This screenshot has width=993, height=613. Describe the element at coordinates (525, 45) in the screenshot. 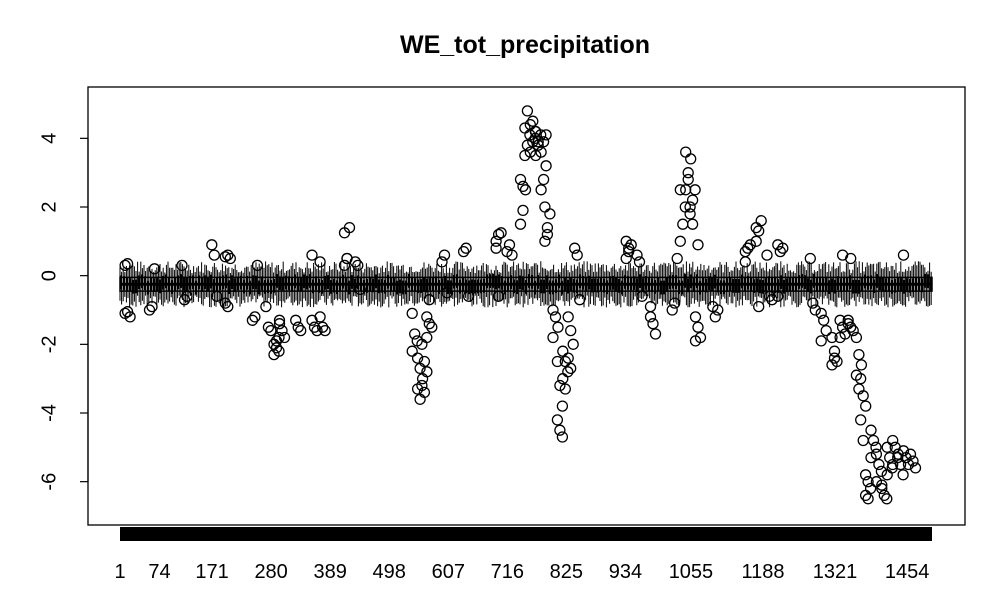

I see `chart-title: WE_tot_precipitation` at that location.